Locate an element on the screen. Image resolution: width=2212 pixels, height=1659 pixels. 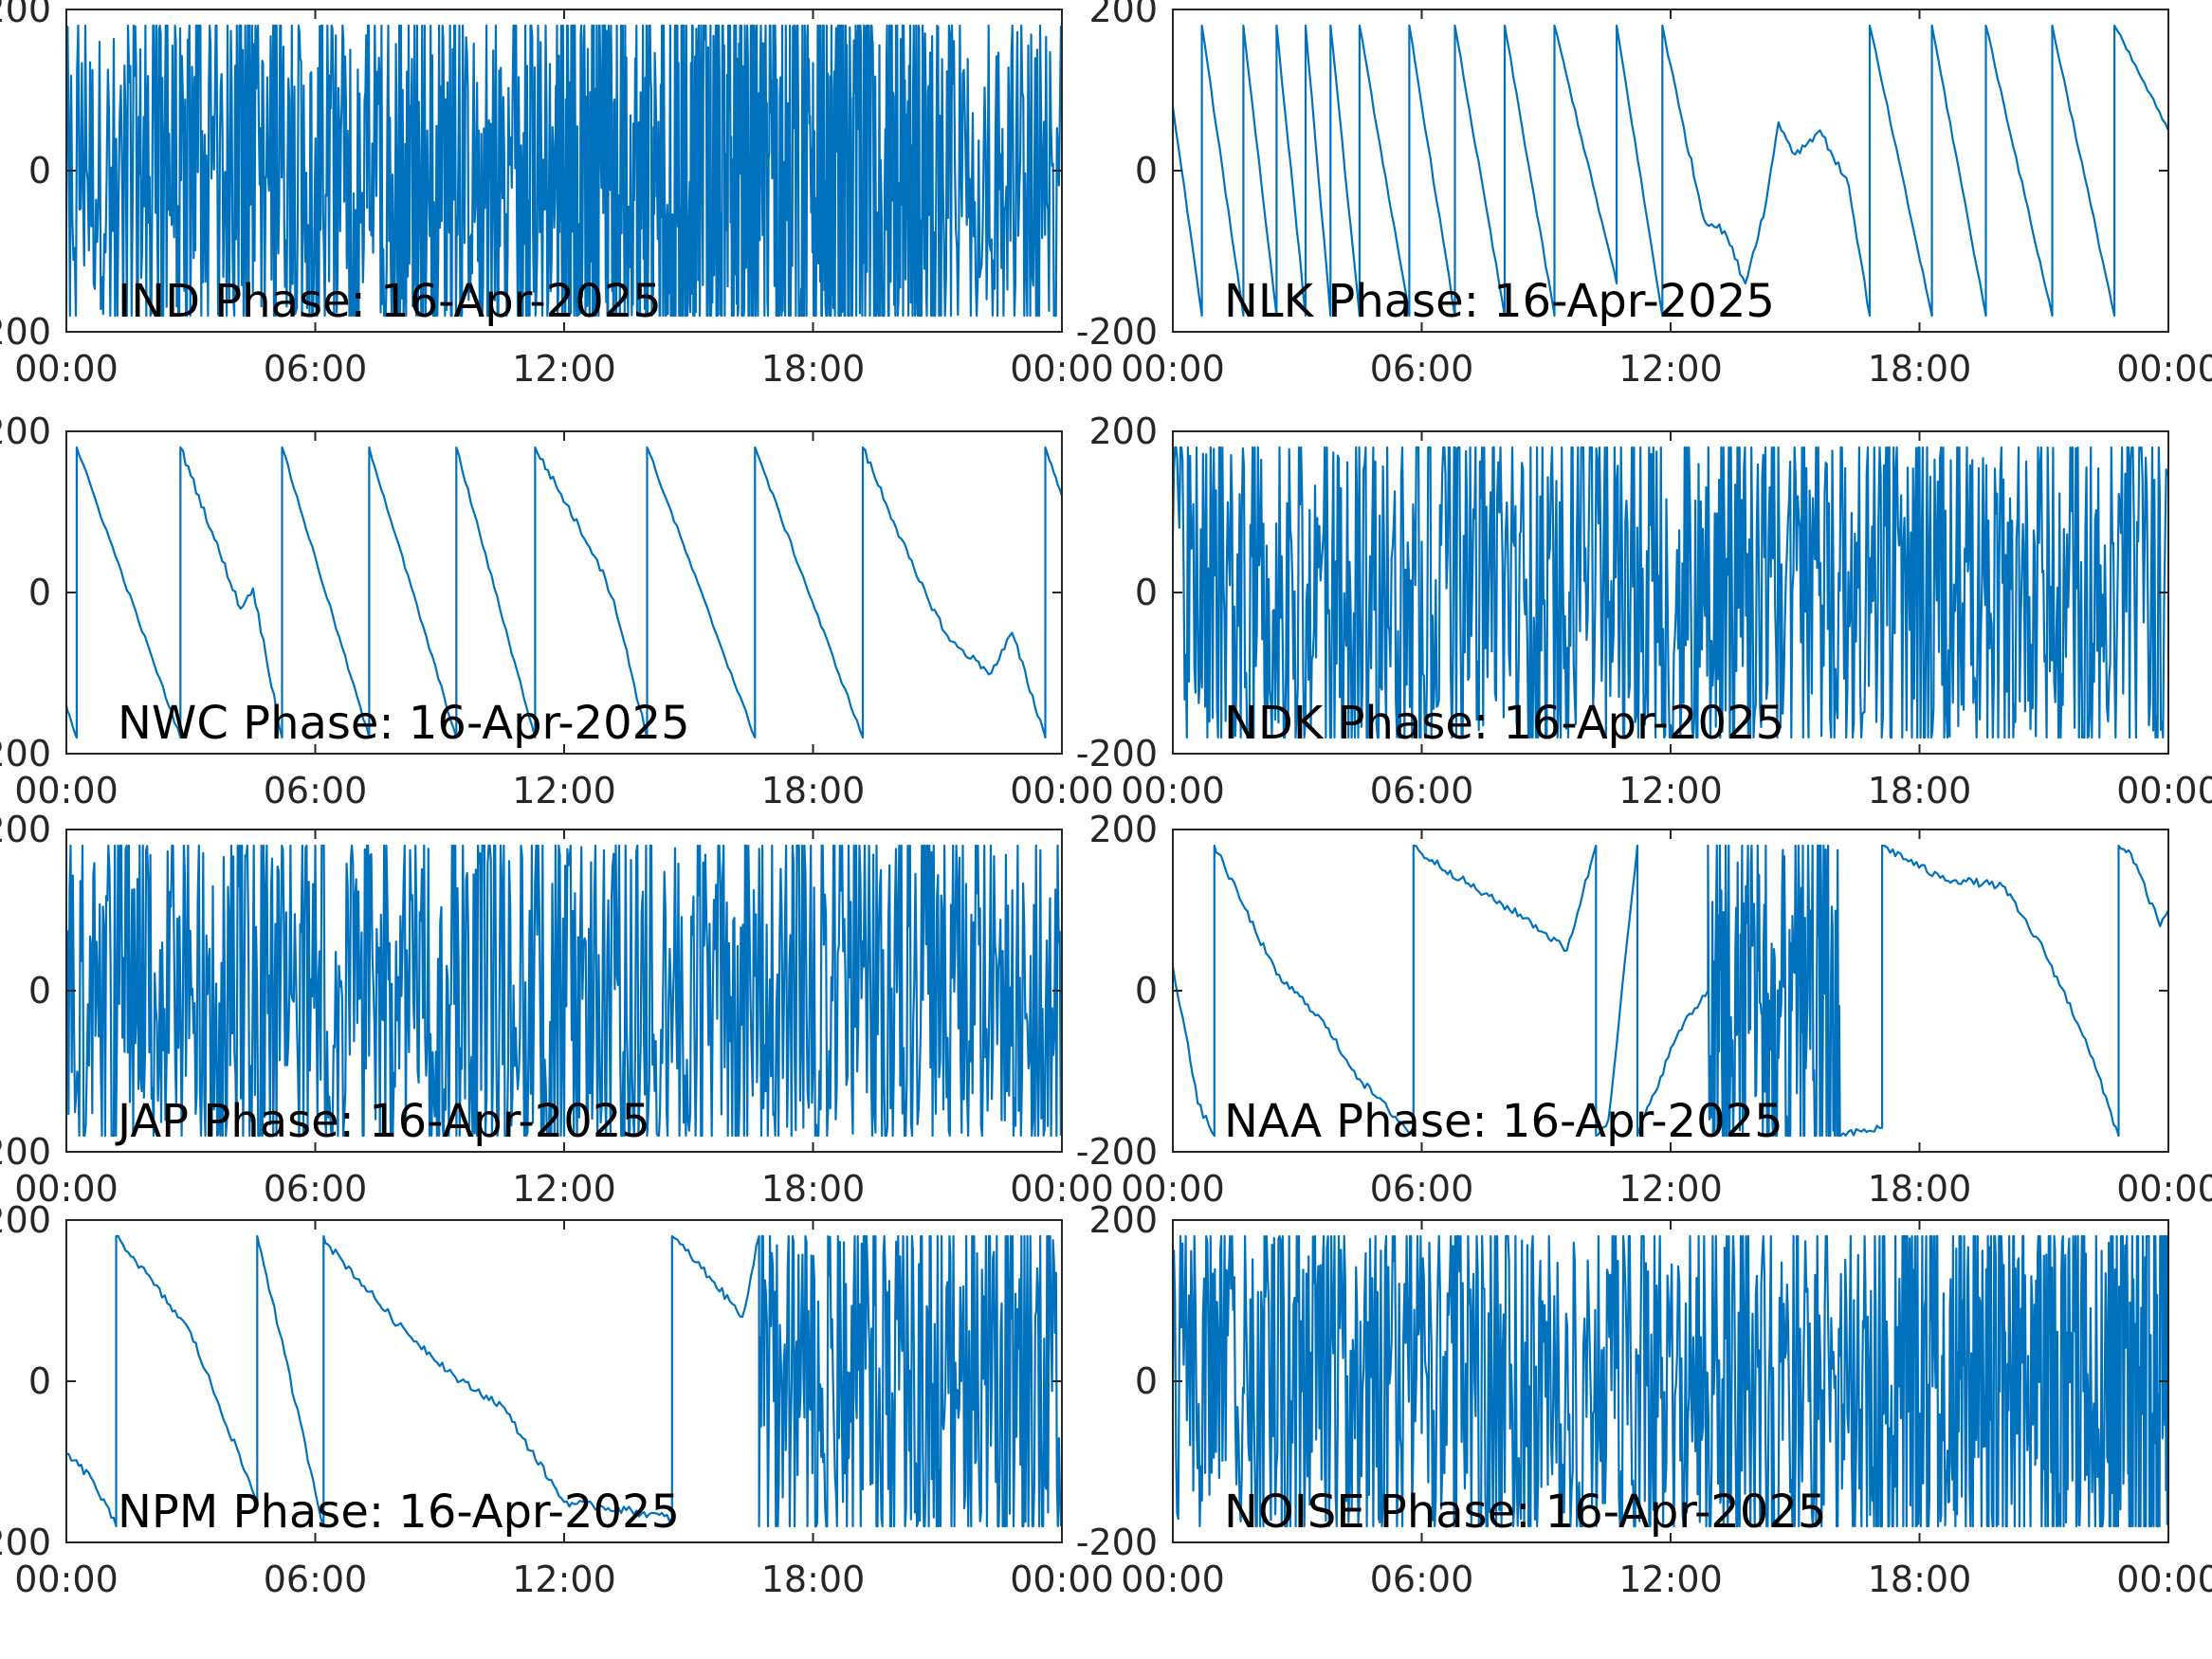
panel-title: NPM Phase: 16-Apr-2025 is located at coordinates (399, 1512).